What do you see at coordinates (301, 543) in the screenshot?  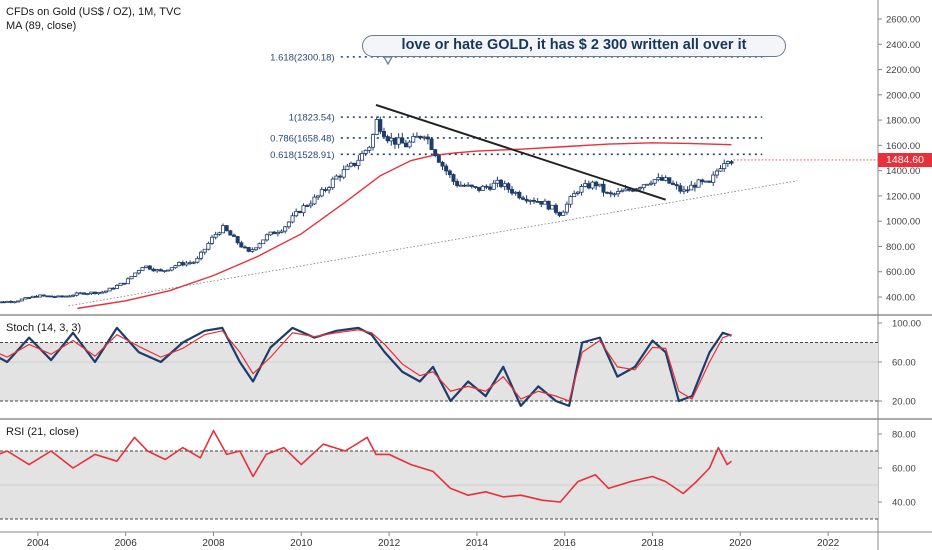 I see `x-tick-label: 2010` at bounding box center [301, 543].